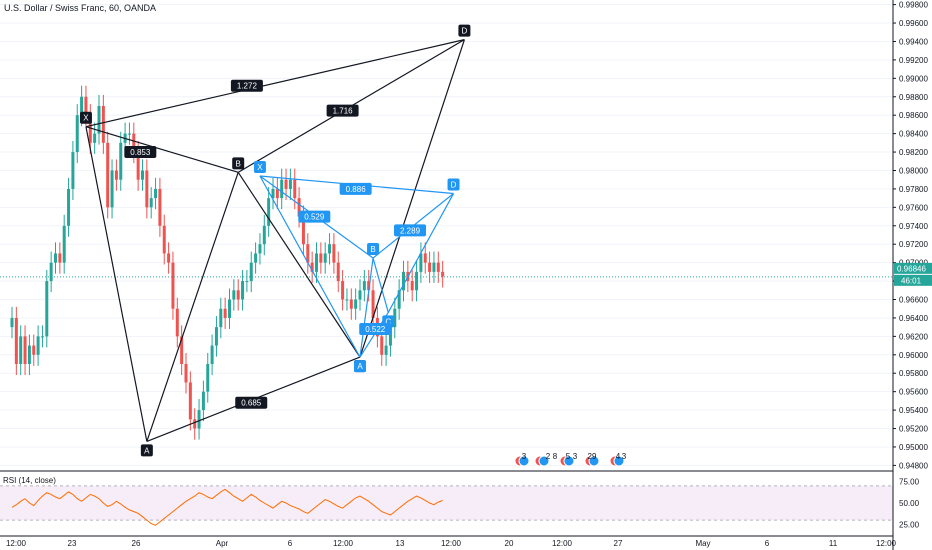  What do you see at coordinates (568, 456) in the screenshot?
I see `event-count: 5` at bounding box center [568, 456].